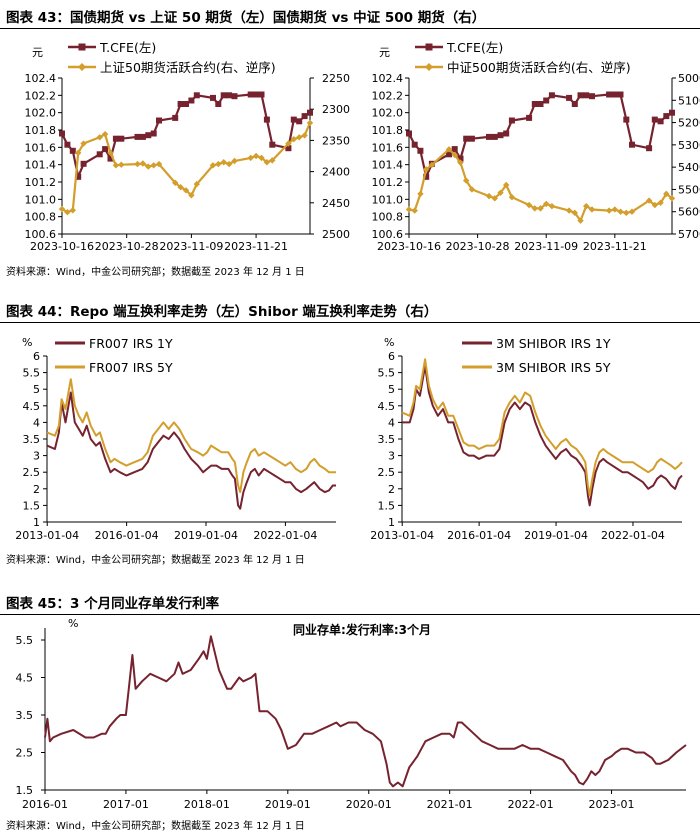 This screenshot has height=837, width=700. What do you see at coordinates (126, 804) in the screenshot?
I see `c45-x-tick-label: 2017-01` at bounding box center [126, 804].